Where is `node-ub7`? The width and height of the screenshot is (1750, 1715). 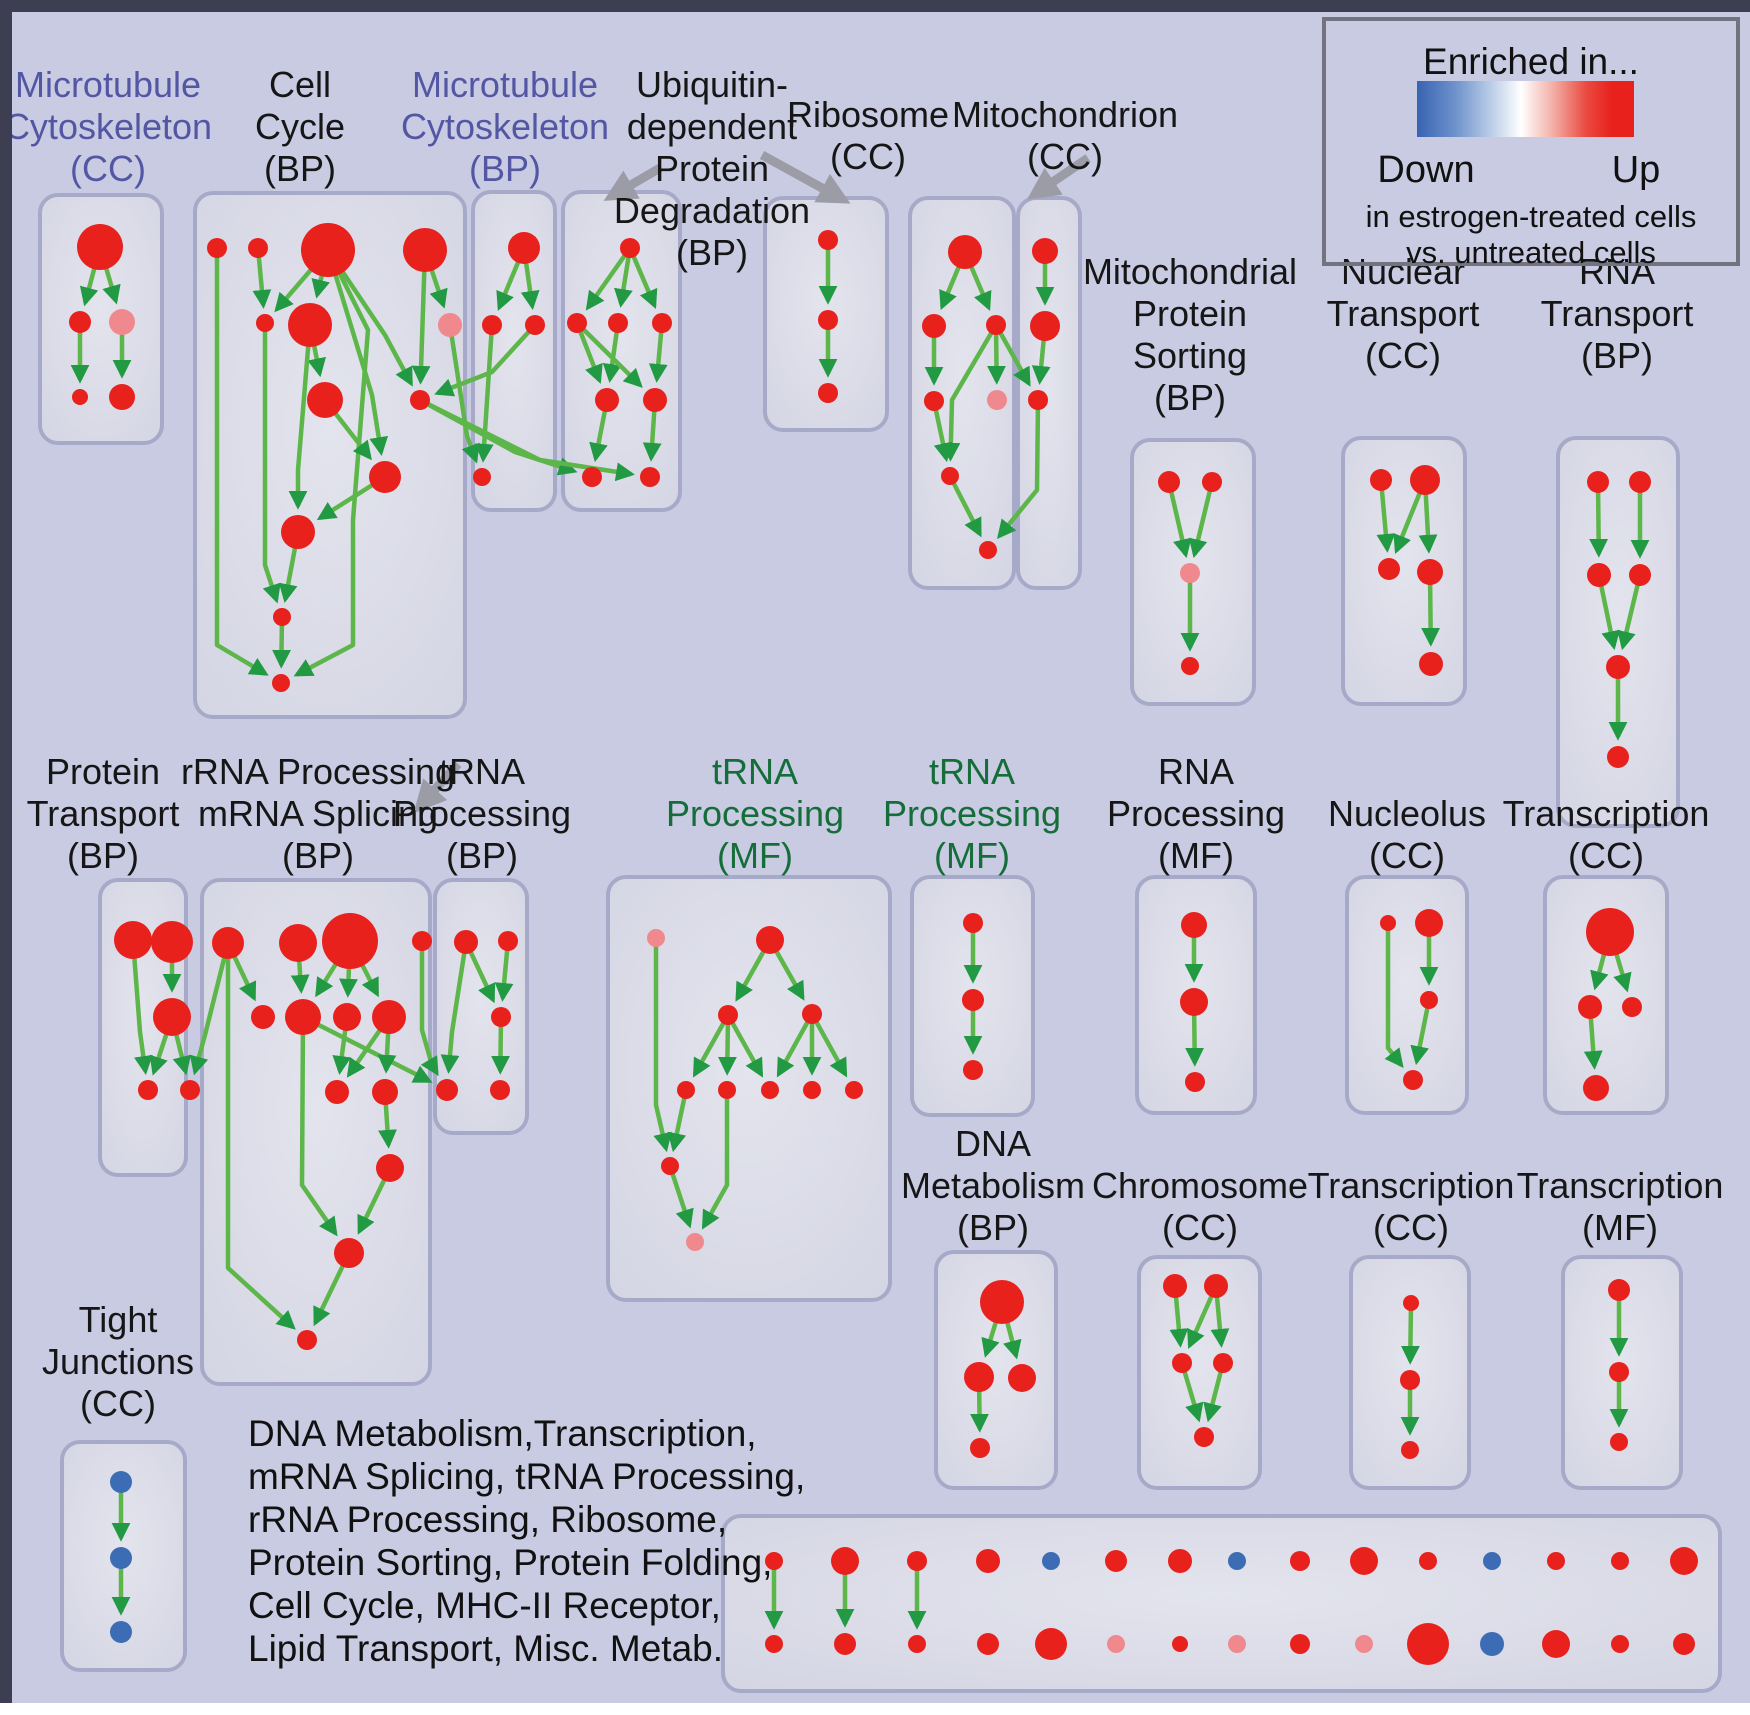 node-ub7 is located at coordinates (592, 477).